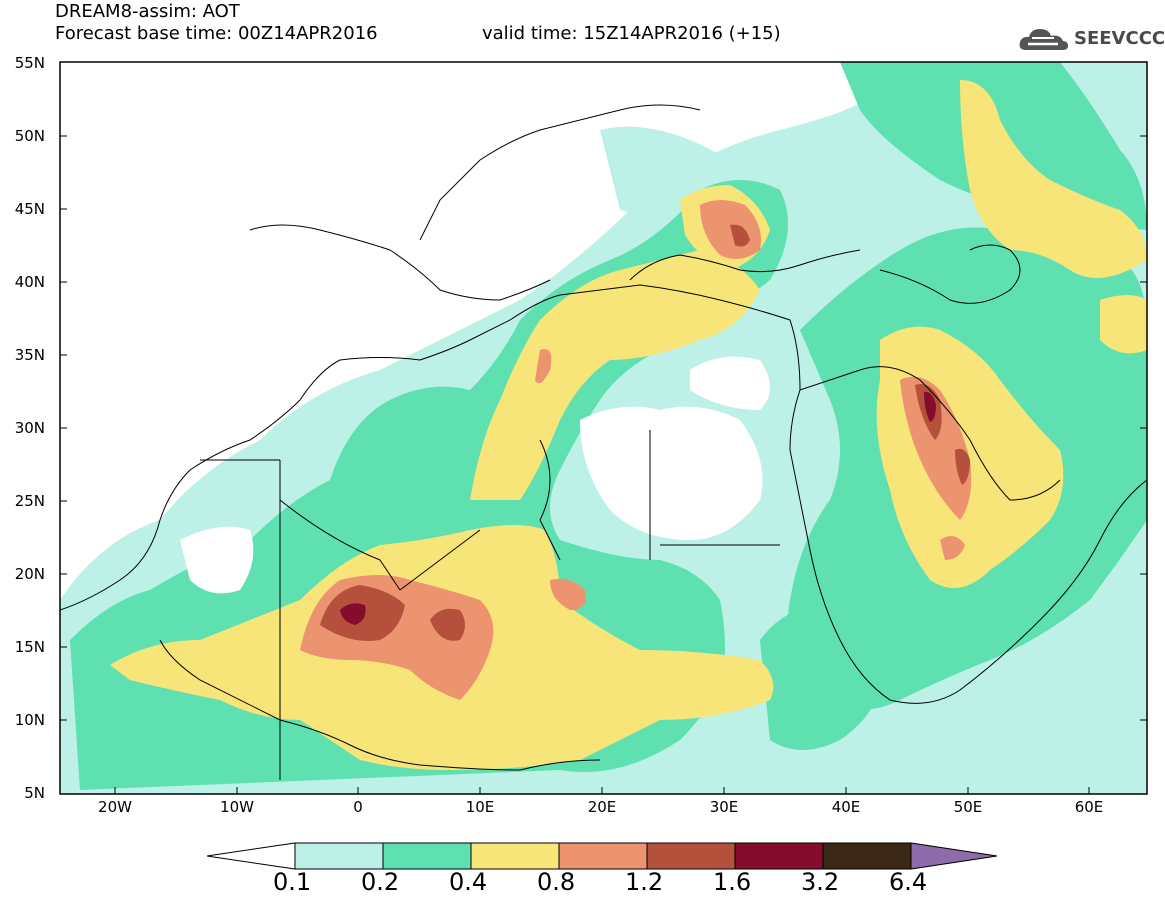 This screenshot has width=1165, height=905. I want to click on lat-label: 45N, so click(30, 209).